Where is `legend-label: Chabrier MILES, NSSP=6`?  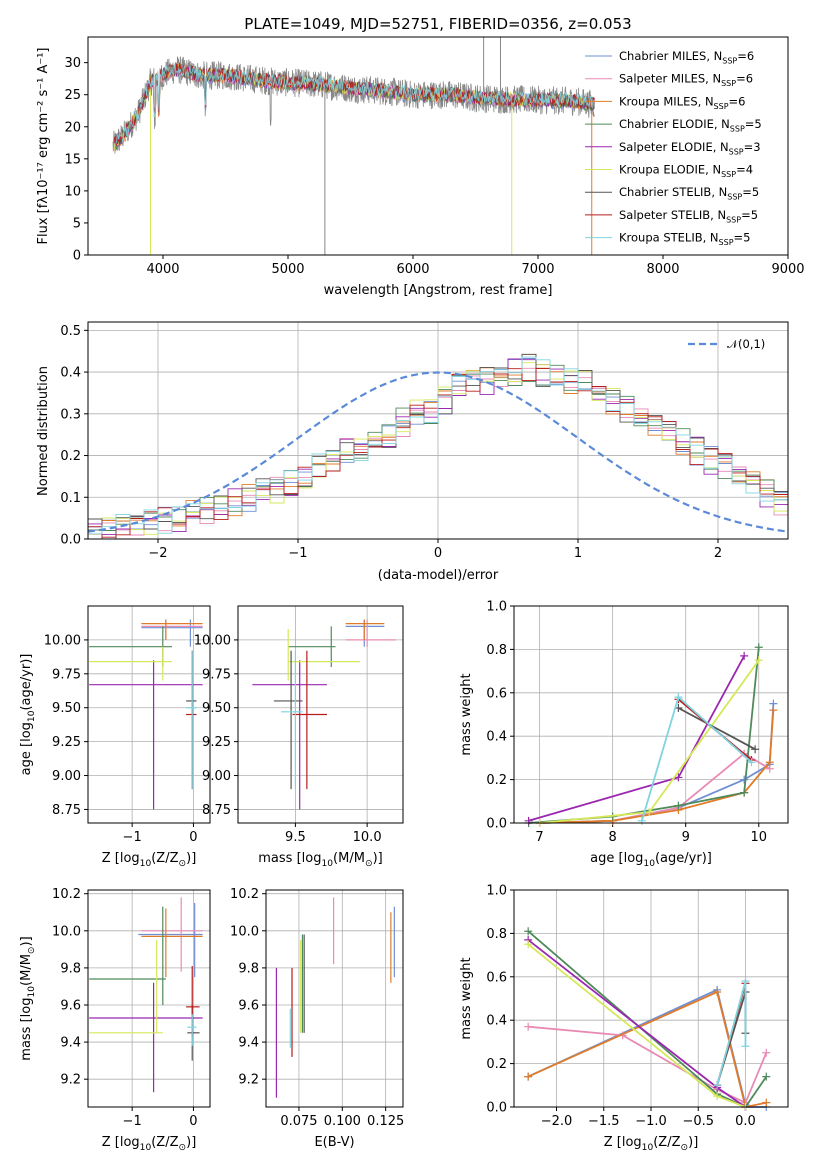 legend-label: Chabrier MILES, NSSP=6 is located at coordinates (686, 57).